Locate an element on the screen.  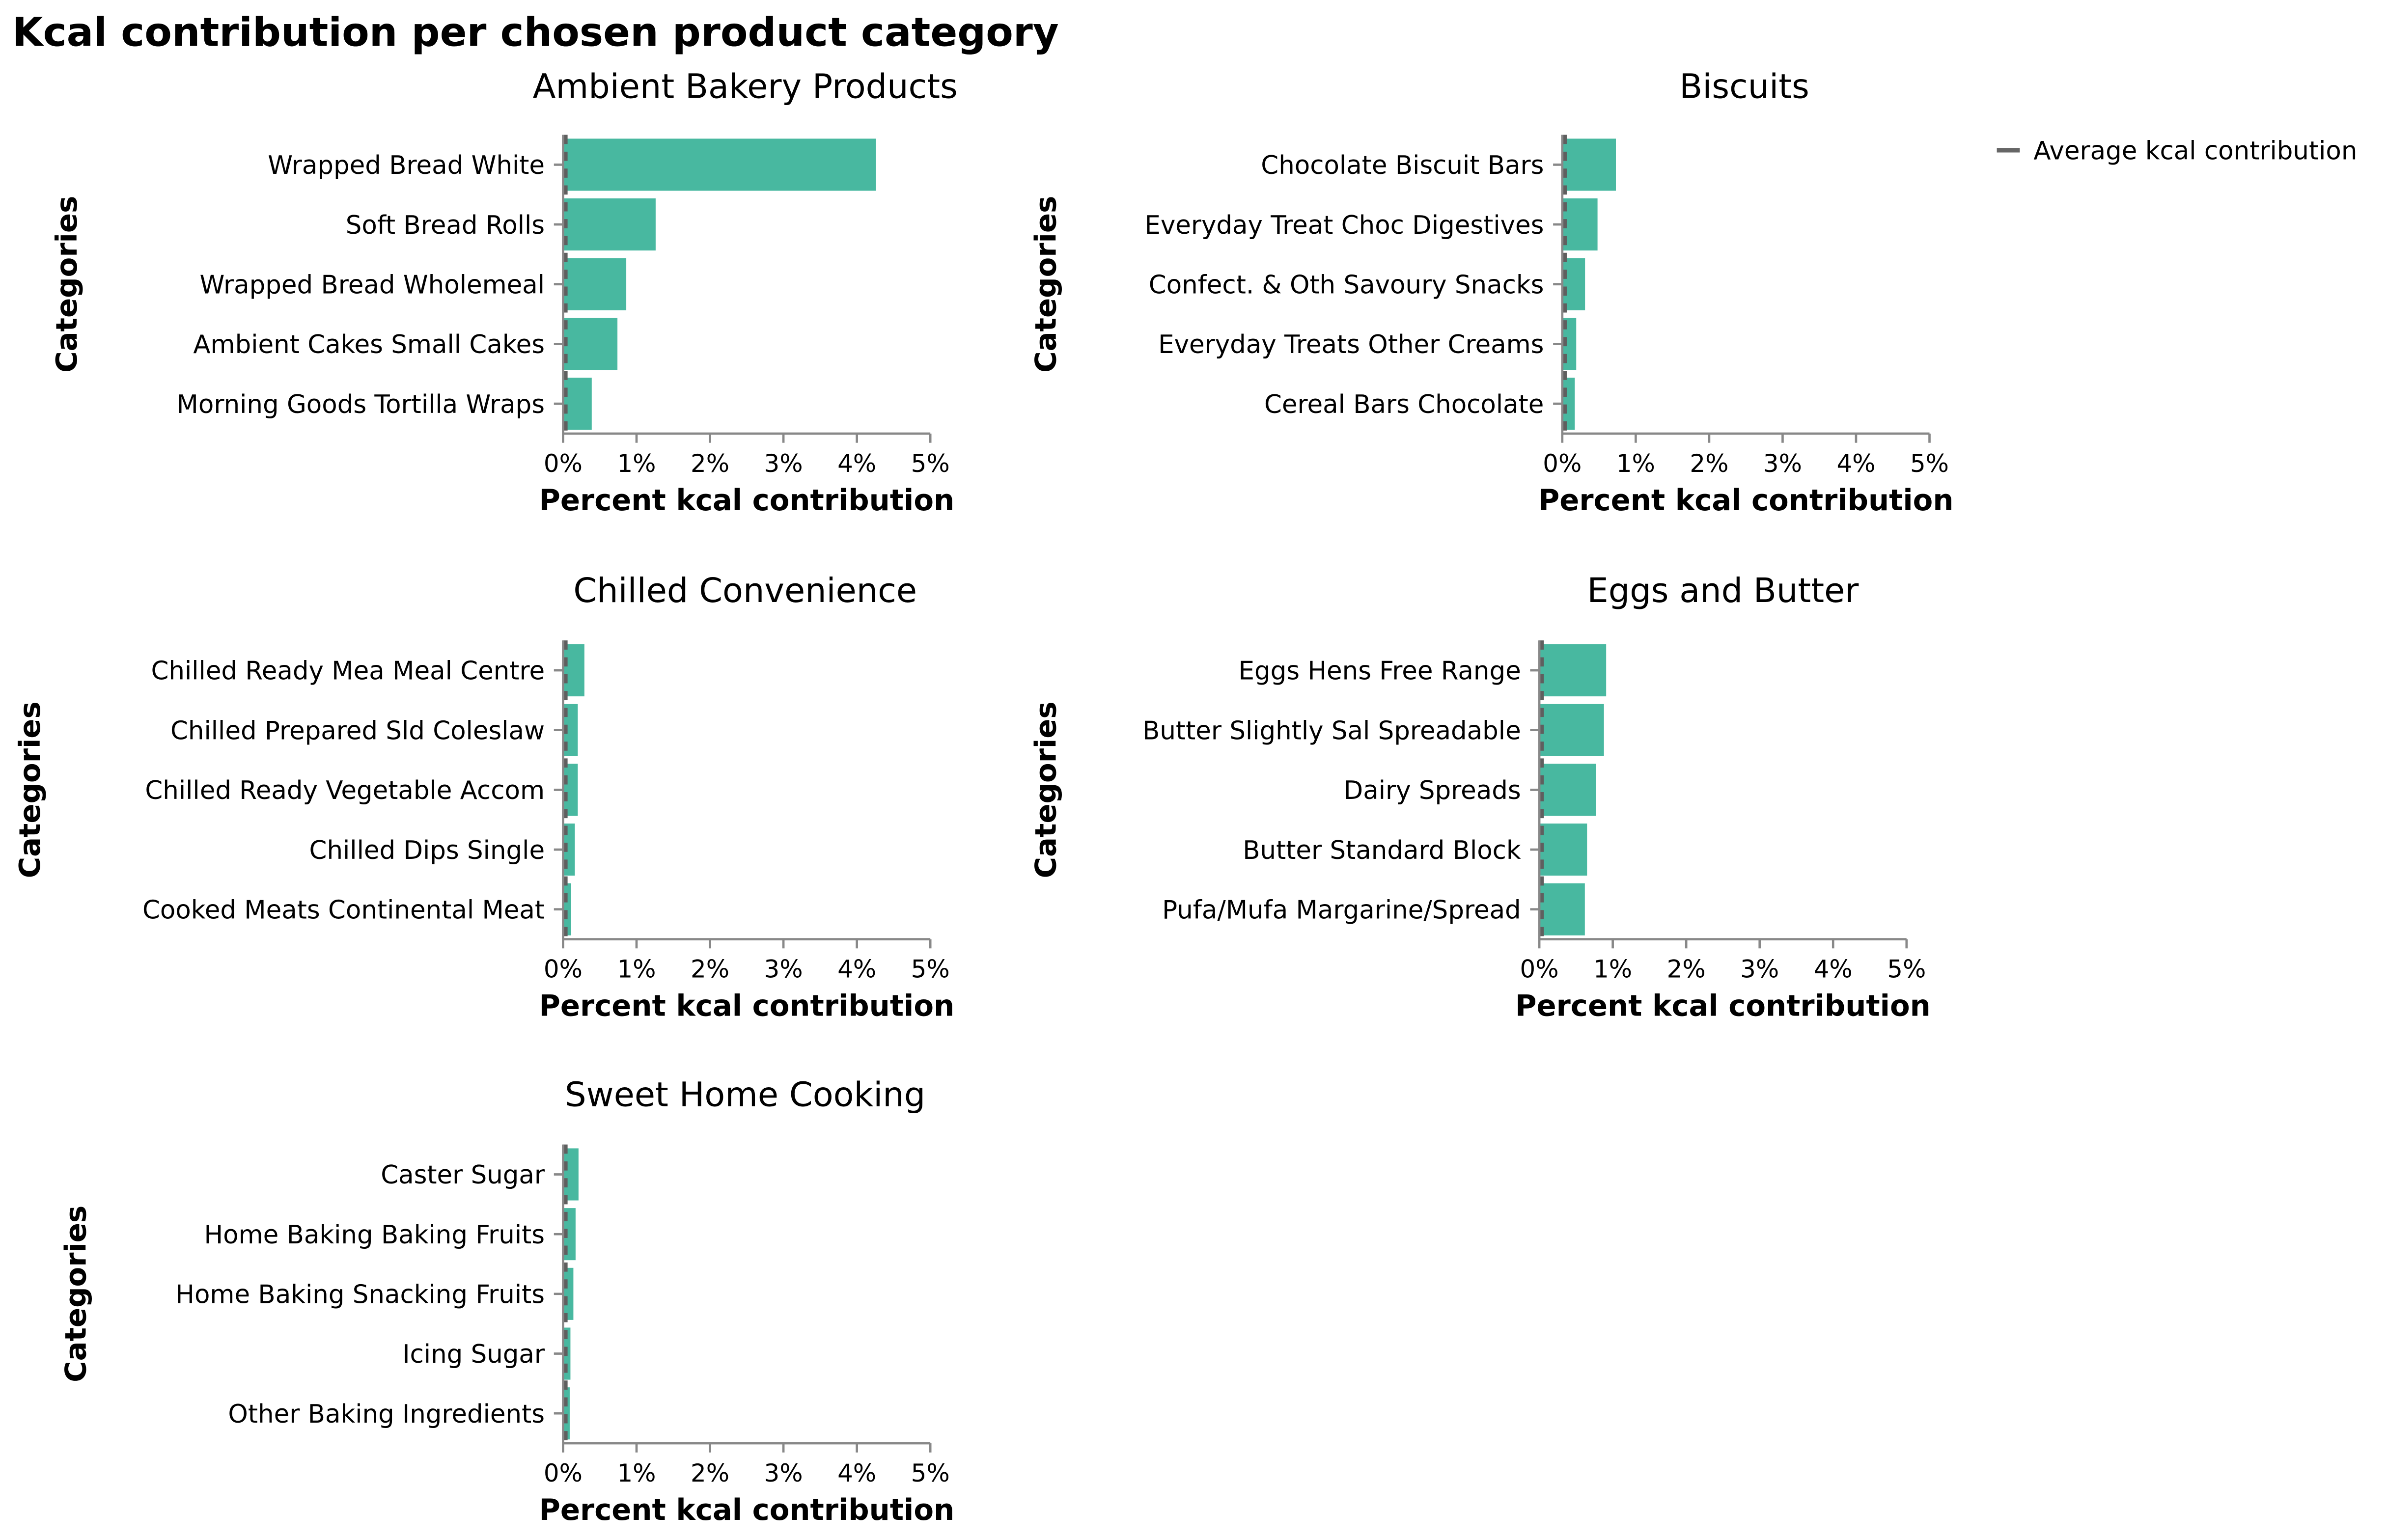
category-label: Chocolate Biscuit Bars is located at coordinates (1402, 165).